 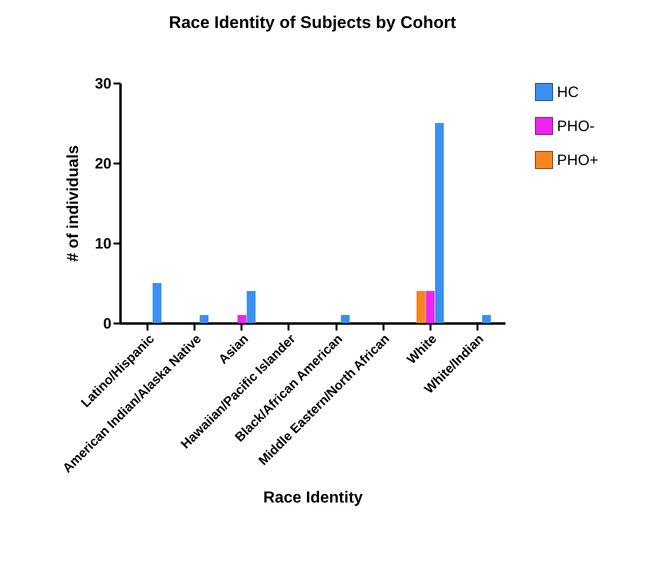 I want to click on y-axis-title: # of individuals, so click(x=73, y=203).